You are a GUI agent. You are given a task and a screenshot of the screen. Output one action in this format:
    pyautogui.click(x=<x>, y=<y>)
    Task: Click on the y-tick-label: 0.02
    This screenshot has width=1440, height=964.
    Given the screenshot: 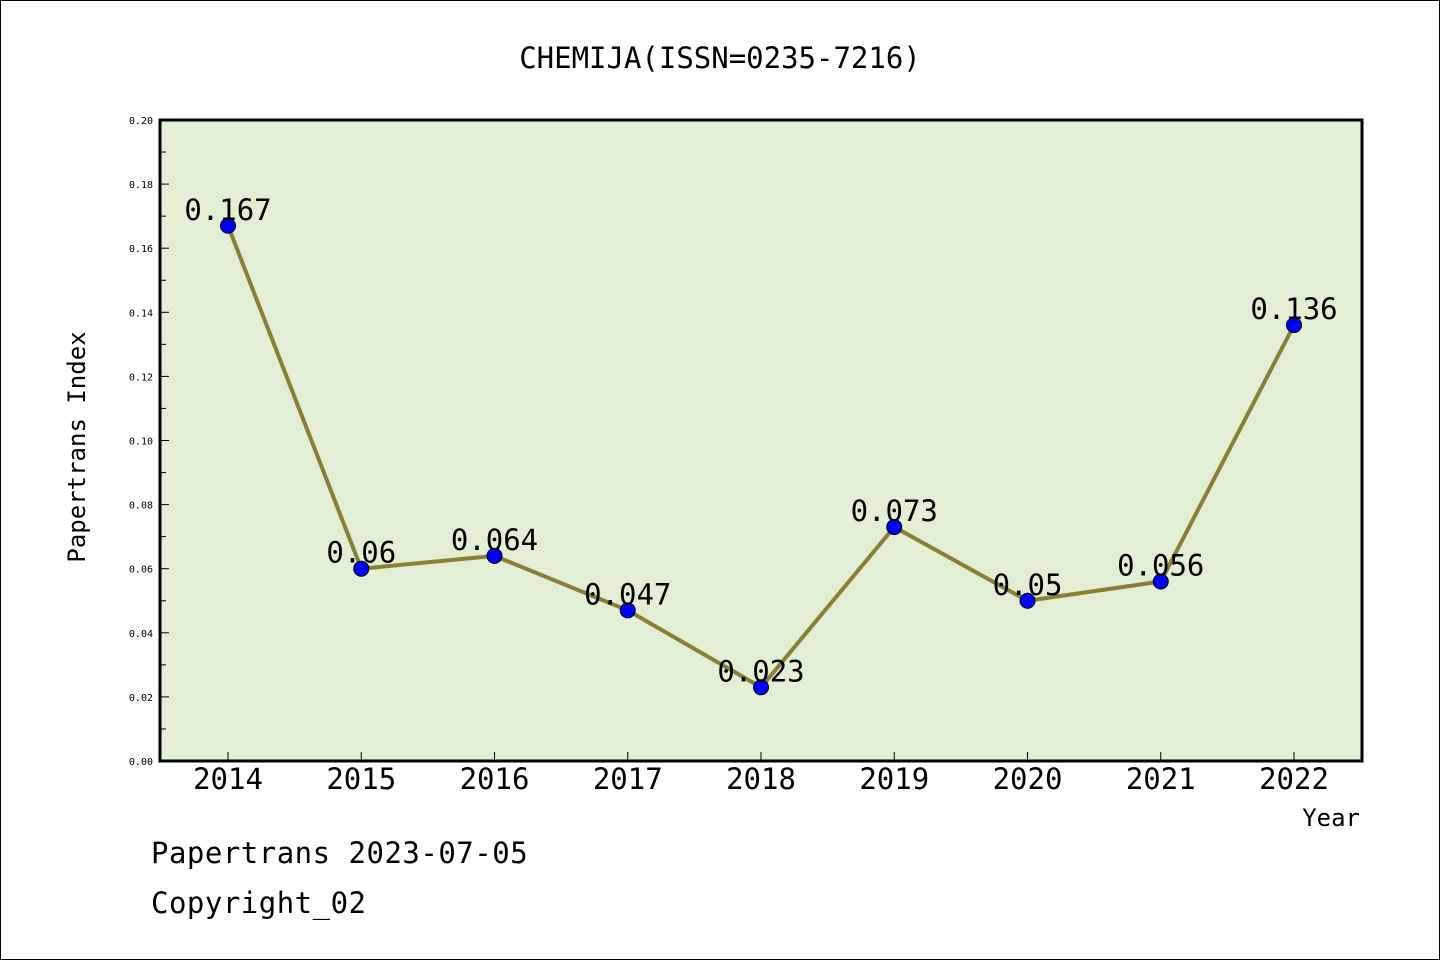 What is the action you would take?
    pyautogui.click(x=141, y=698)
    